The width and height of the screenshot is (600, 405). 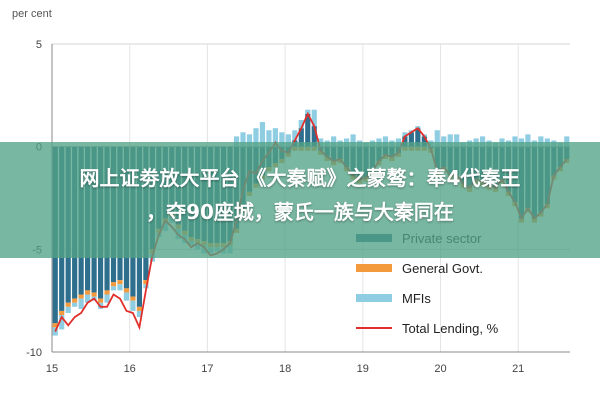 I want to click on legend-label: MFIs, so click(x=416, y=298).